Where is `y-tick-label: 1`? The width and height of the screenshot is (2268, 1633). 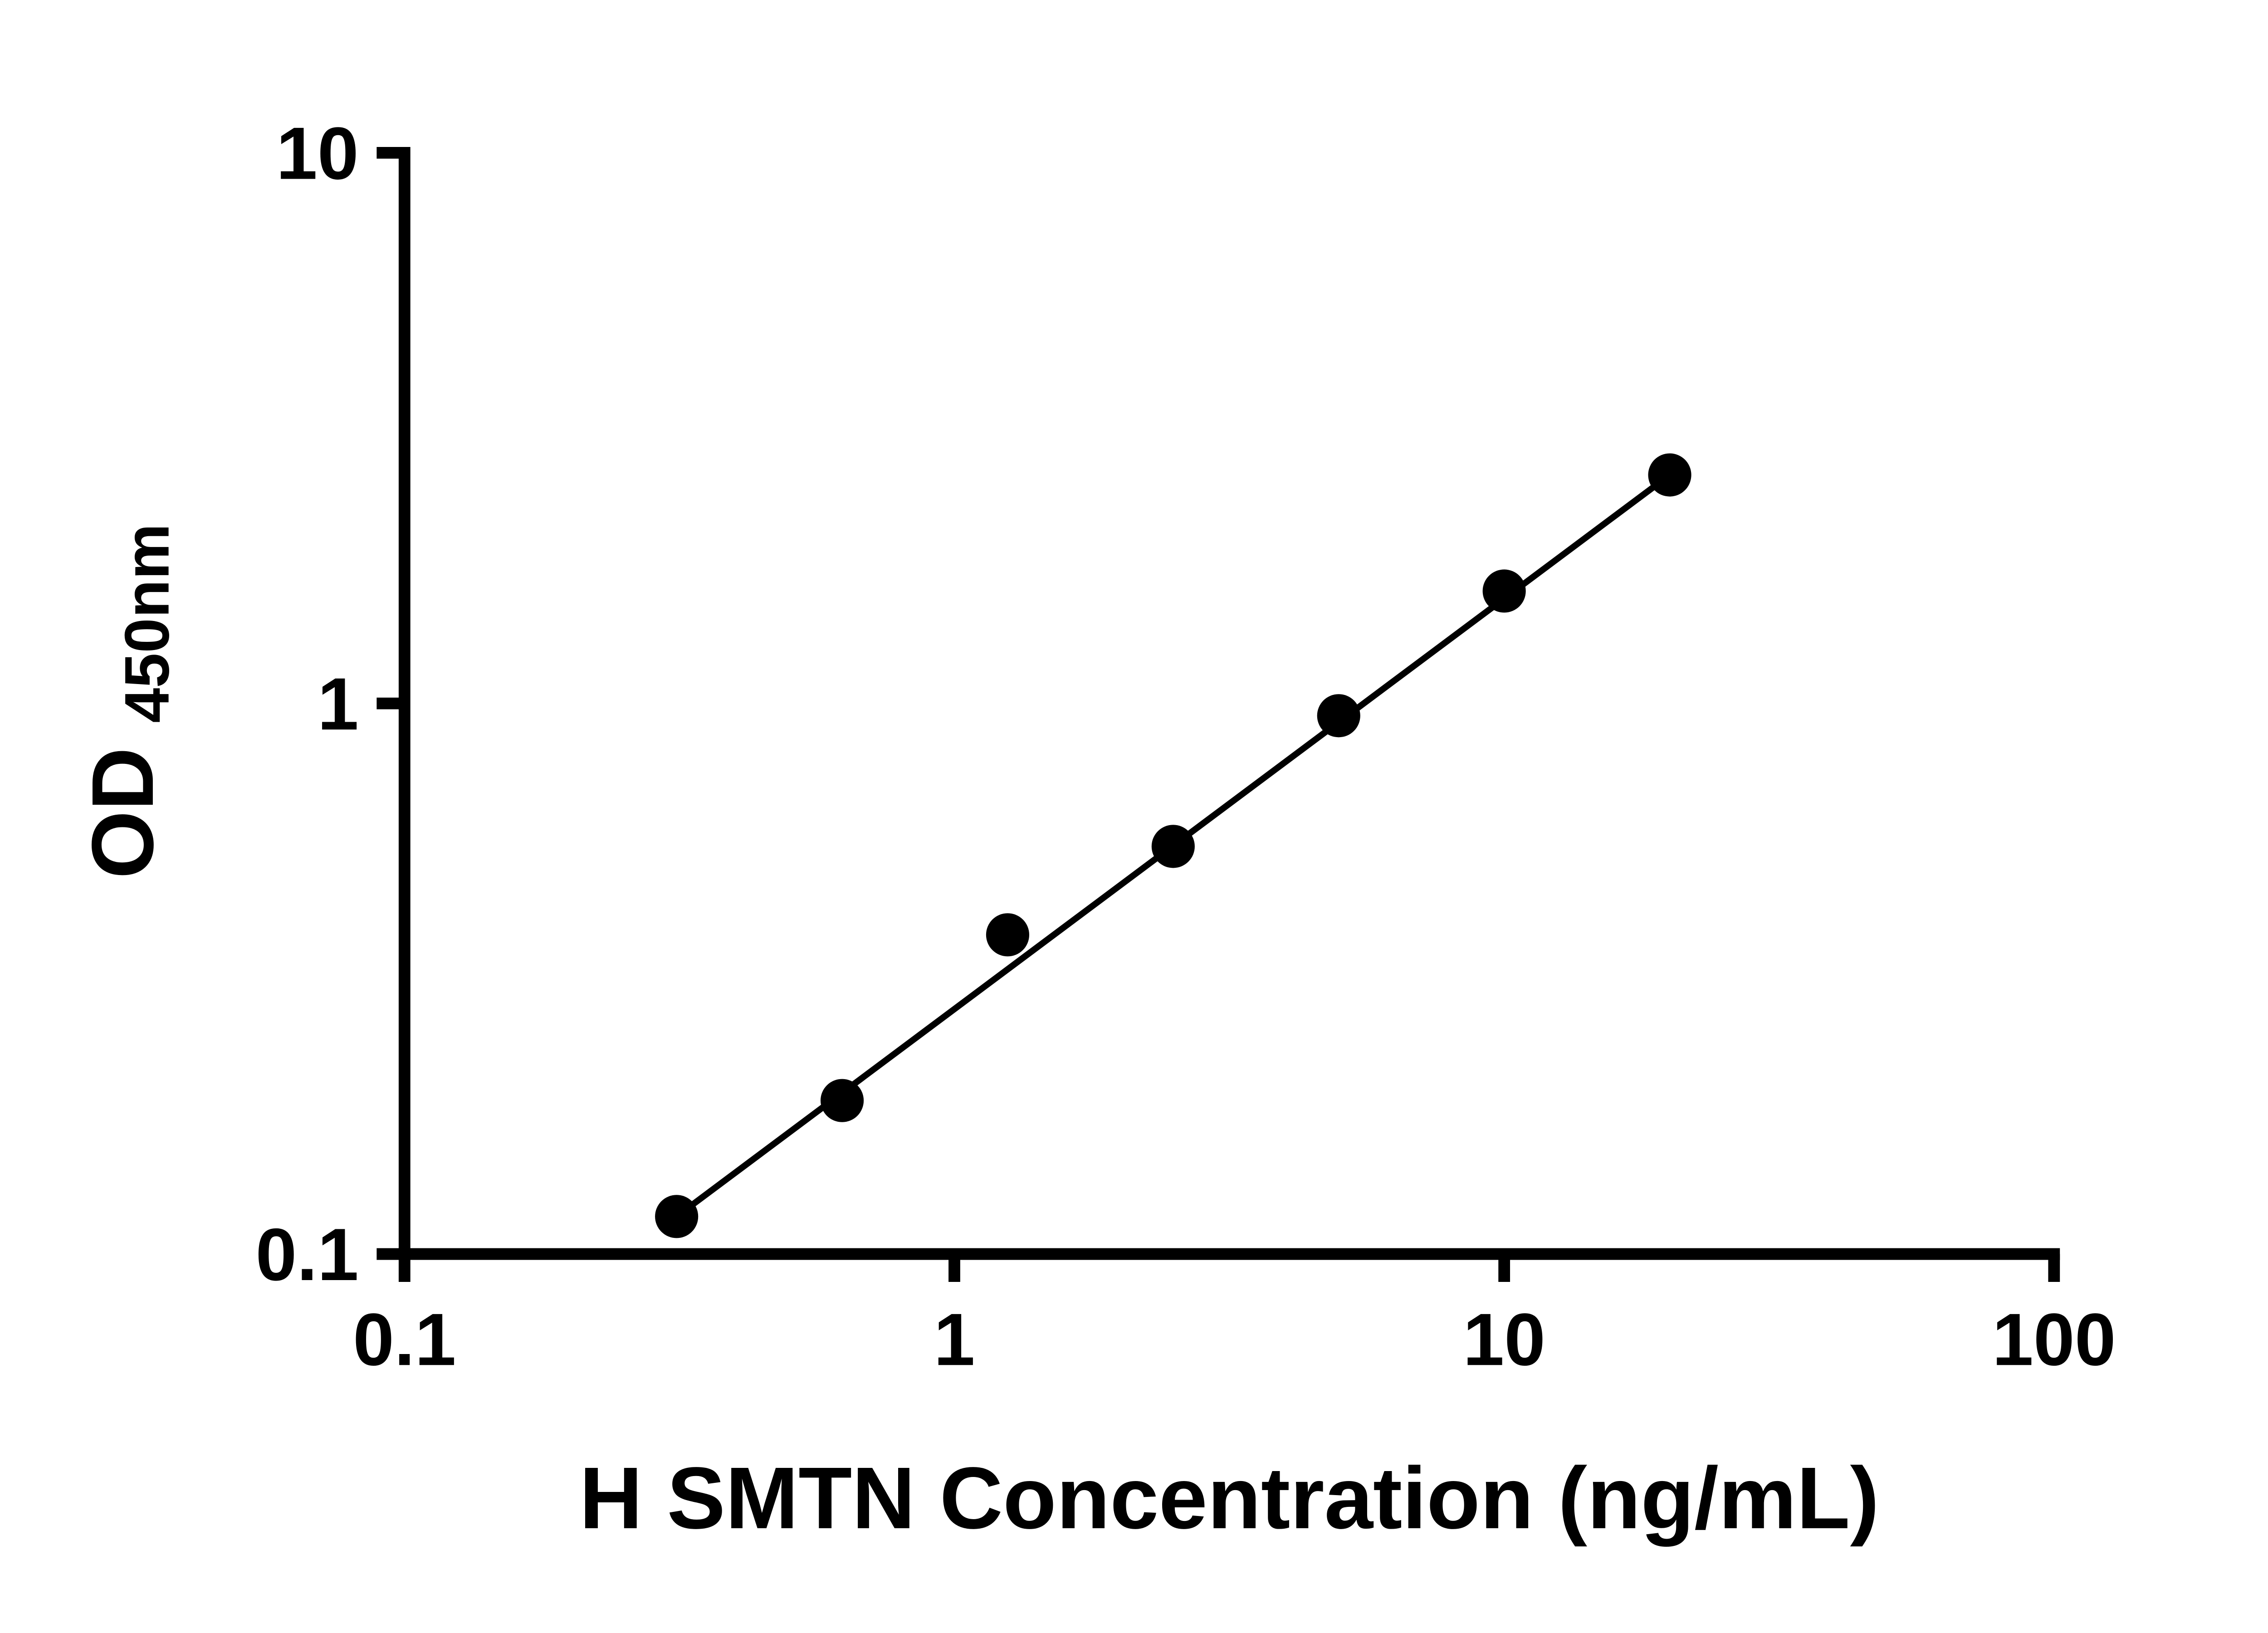
y-tick-label: 1 is located at coordinates (339, 703).